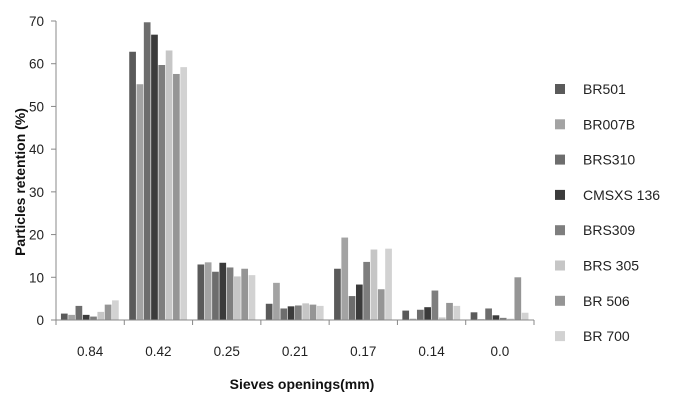 The width and height of the screenshot is (674, 399). What do you see at coordinates (36, 277) in the screenshot?
I see `y-tick-label: 10` at bounding box center [36, 277].